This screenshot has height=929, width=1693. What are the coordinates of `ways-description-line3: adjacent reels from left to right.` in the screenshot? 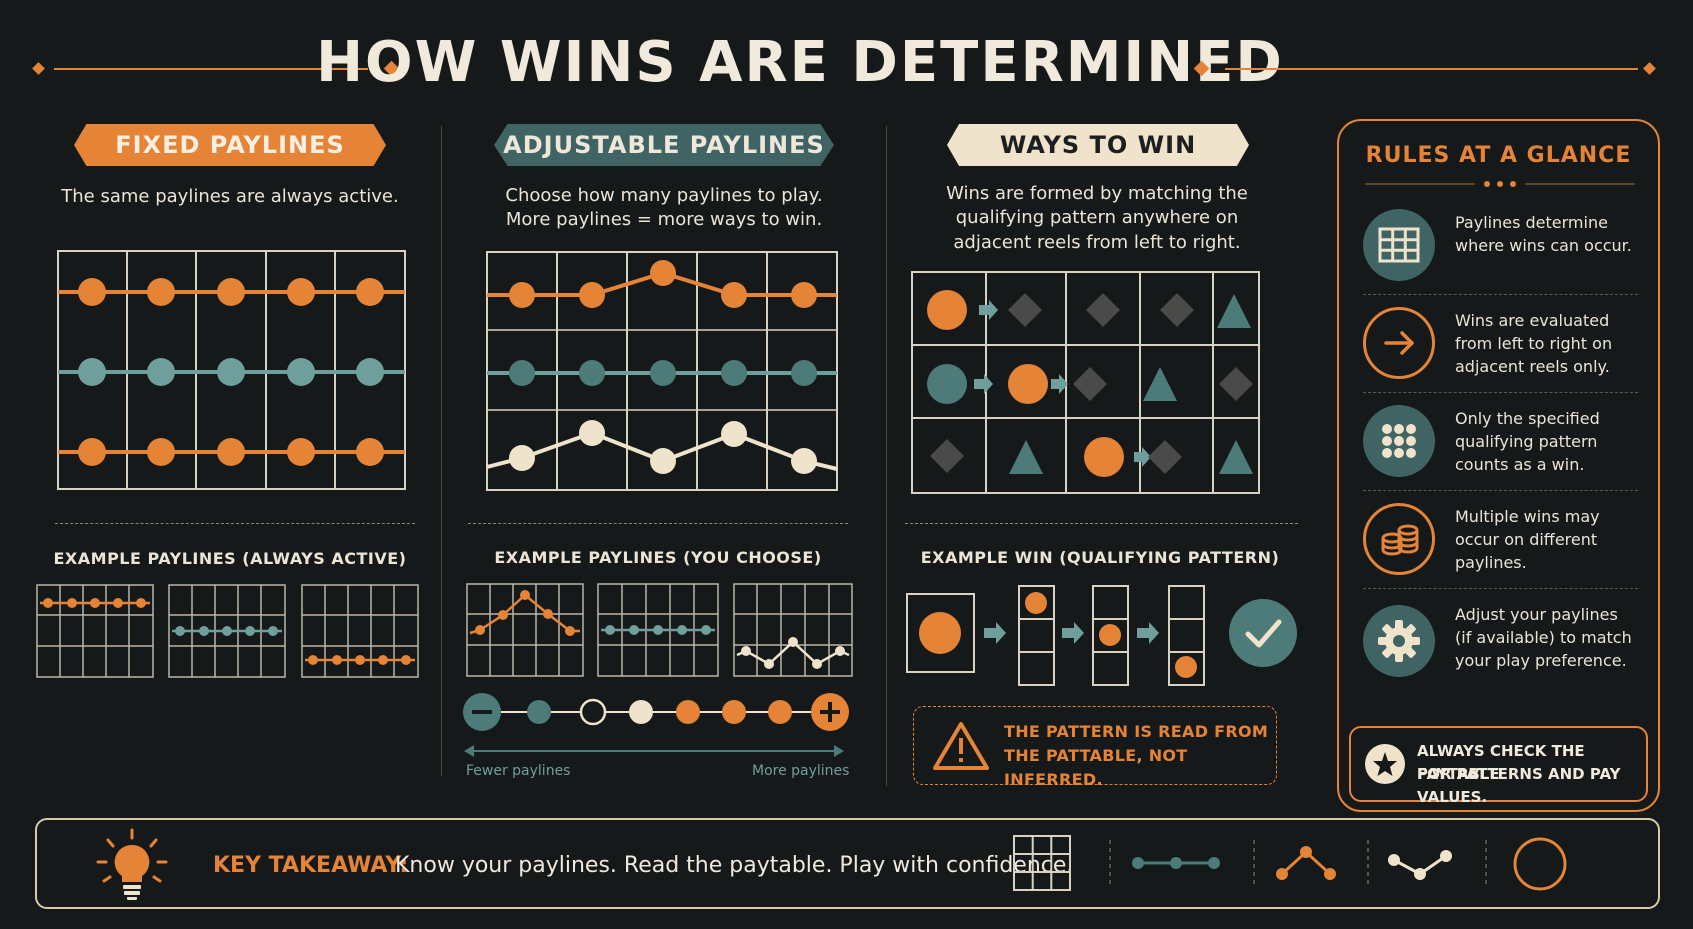 It's located at (1097, 242).